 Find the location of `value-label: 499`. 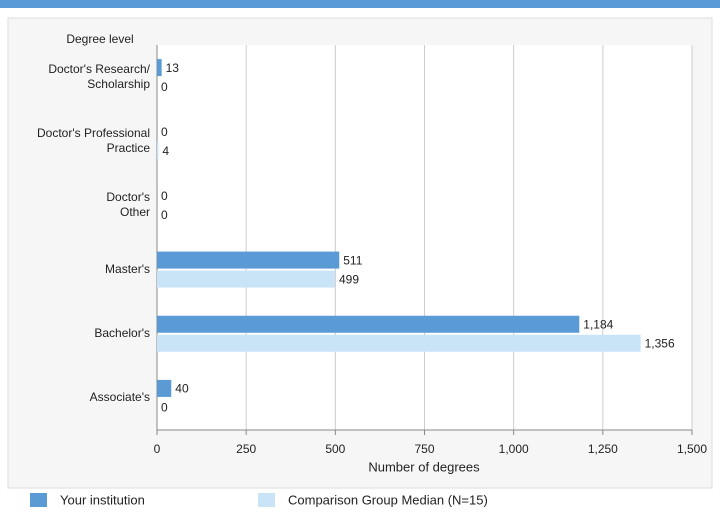

value-label: 499 is located at coordinates (349, 279).